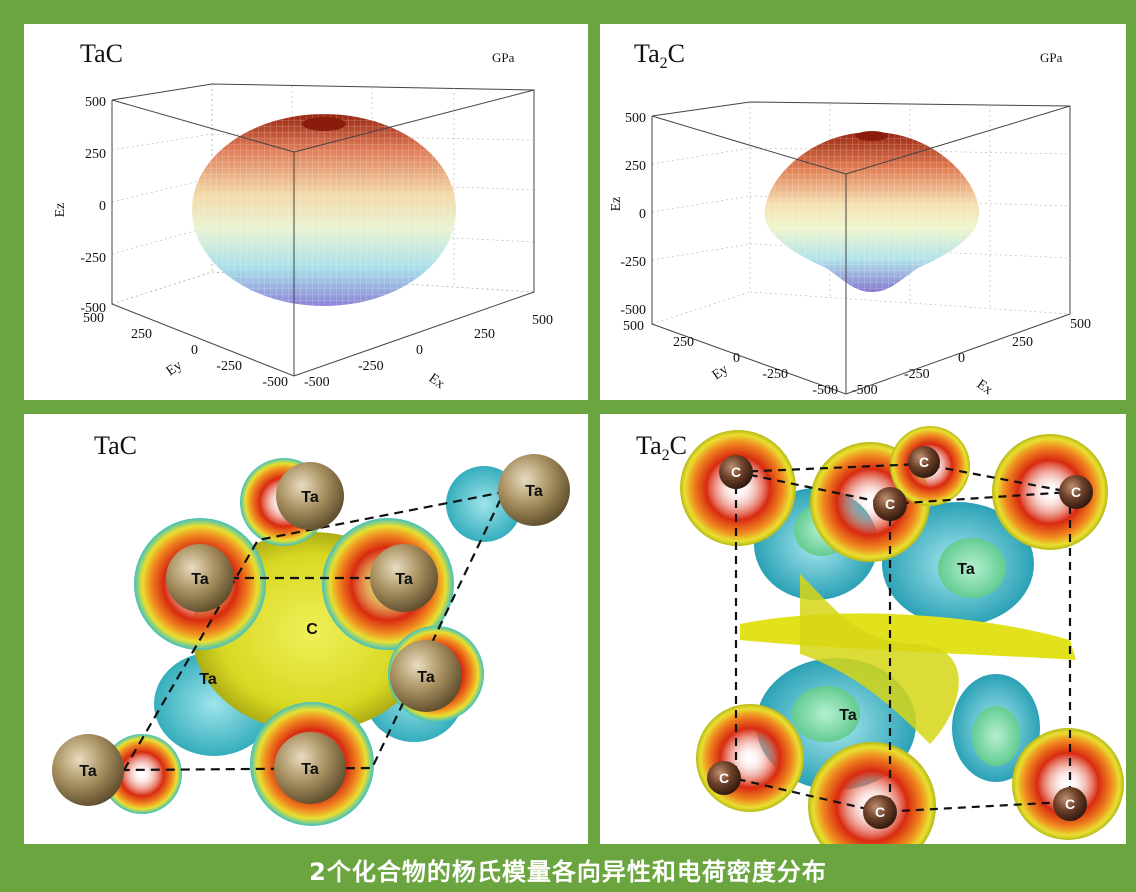 The width and height of the screenshot is (1136, 892). Describe the element at coordinates (568, 872) in the screenshot. I see `figure-caption: 2个化合物的杨氏模量各向异性和电荷密度分布` at that location.